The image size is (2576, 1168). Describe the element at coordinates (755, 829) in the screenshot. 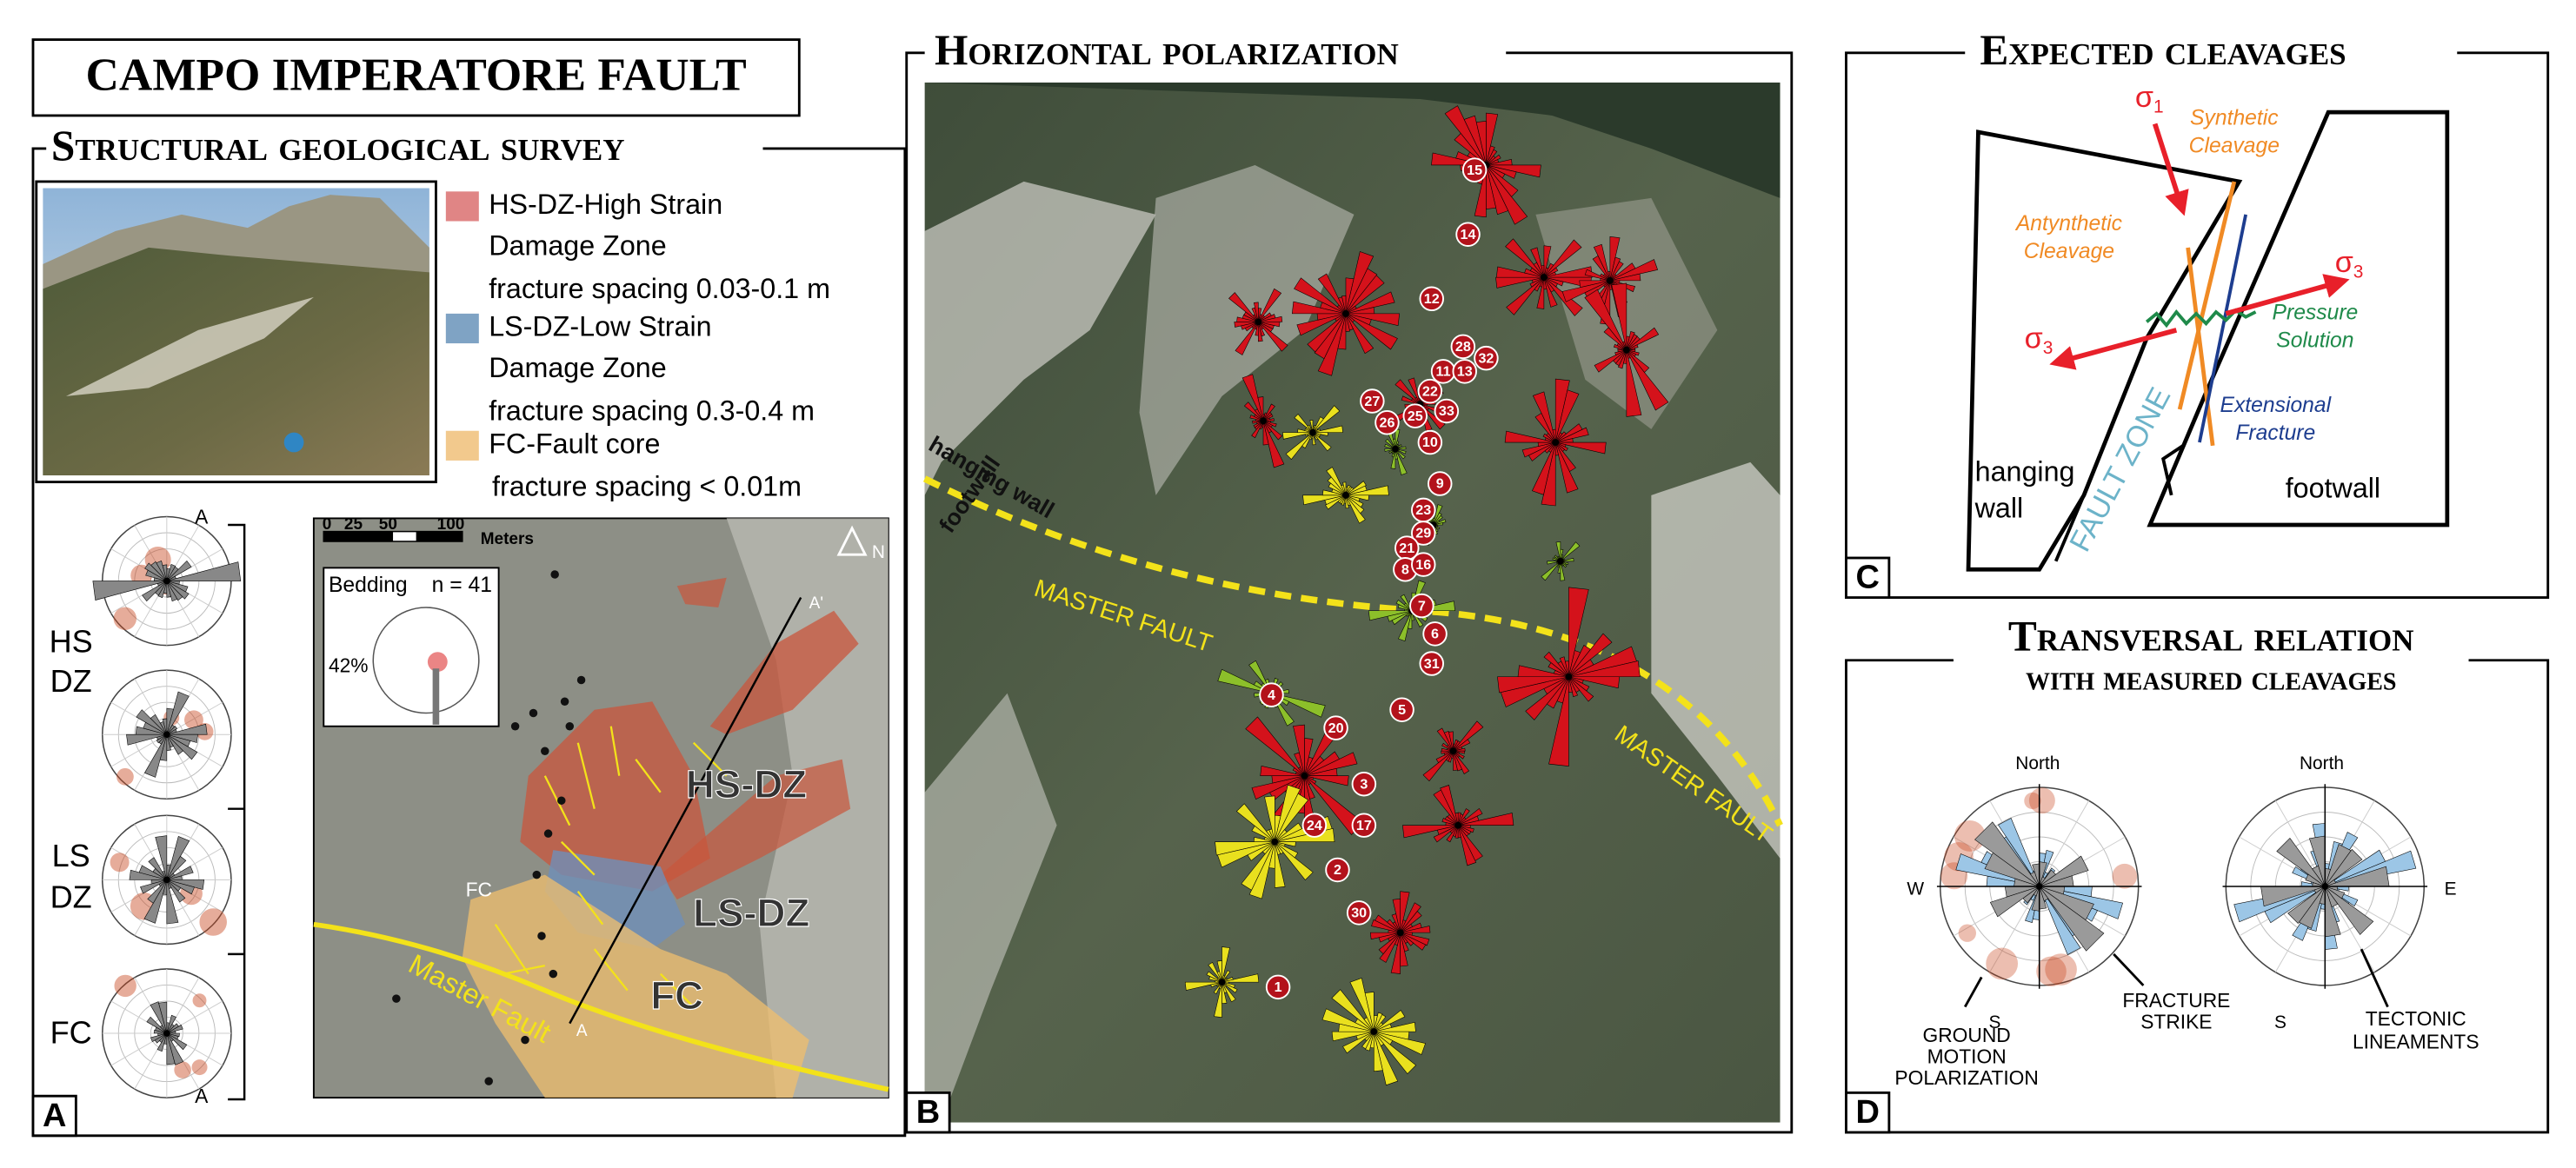

I see `map-hs3` at that location.